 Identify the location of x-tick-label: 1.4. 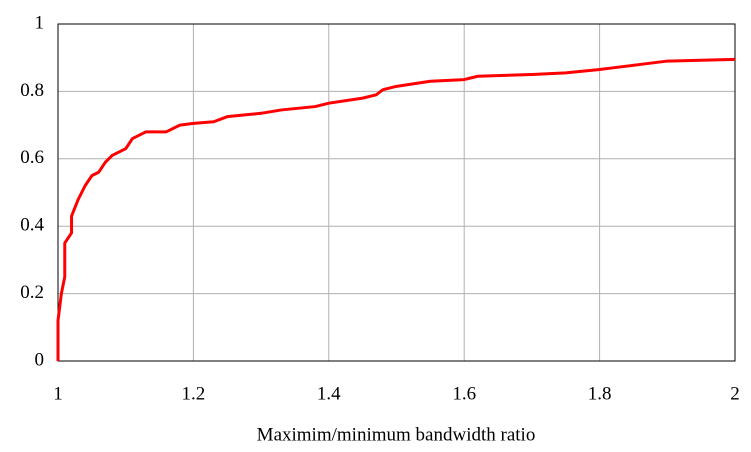
(329, 393).